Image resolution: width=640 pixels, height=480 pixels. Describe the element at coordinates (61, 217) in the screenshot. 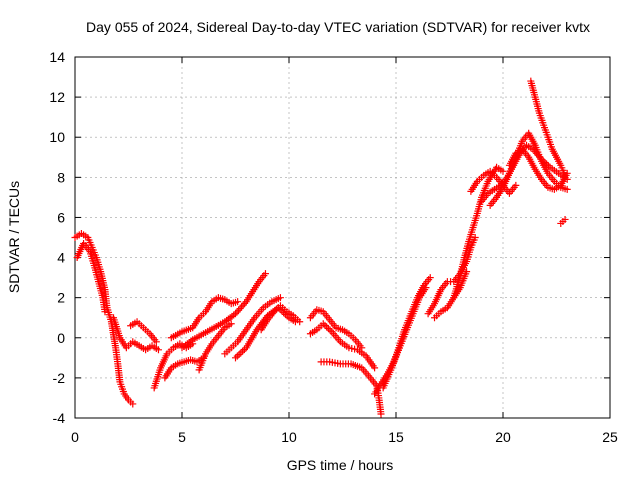

I see `y-tick-label: 6` at that location.